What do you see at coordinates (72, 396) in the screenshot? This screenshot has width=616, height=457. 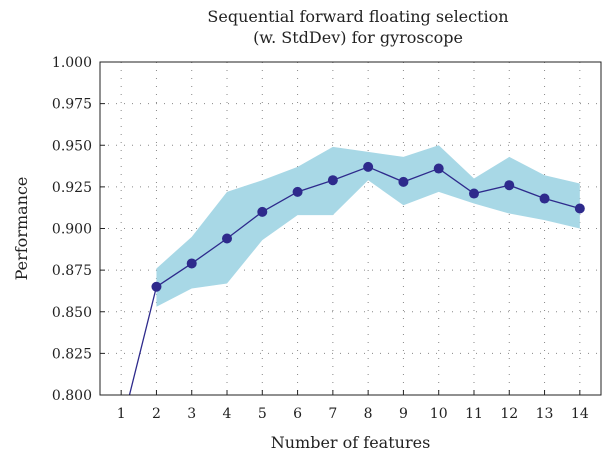 I see `y-tick-label: 0.800` at bounding box center [72, 396].